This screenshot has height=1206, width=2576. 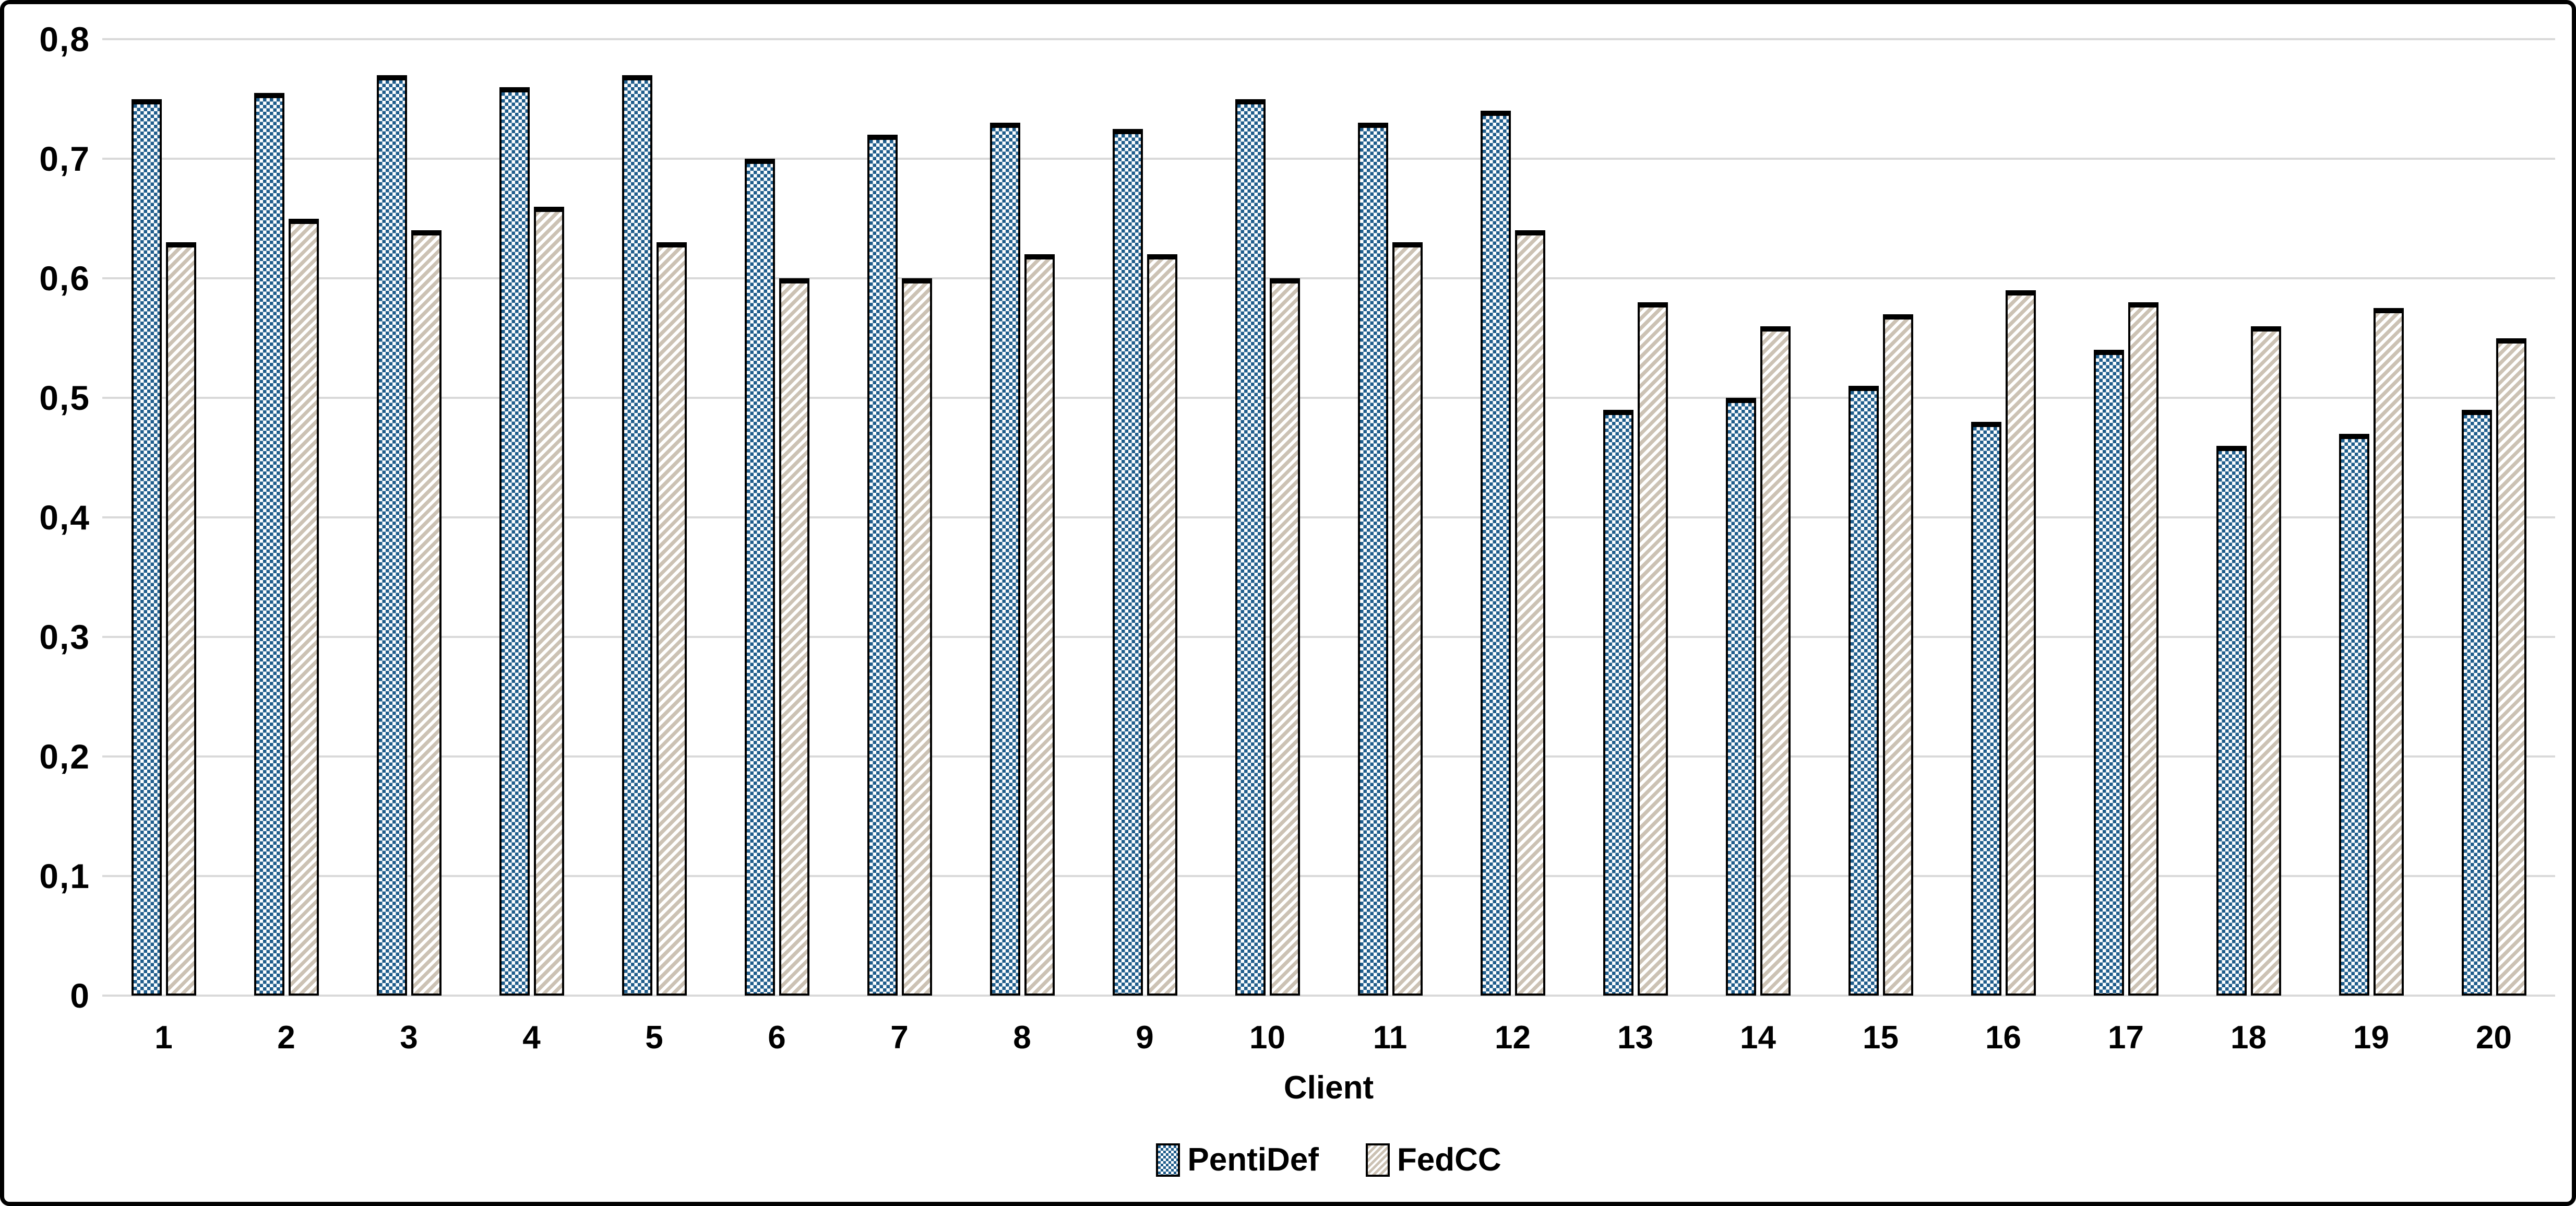 What do you see at coordinates (80, 995) in the screenshot?
I see `y-tick-label-0: 0` at bounding box center [80, 995].